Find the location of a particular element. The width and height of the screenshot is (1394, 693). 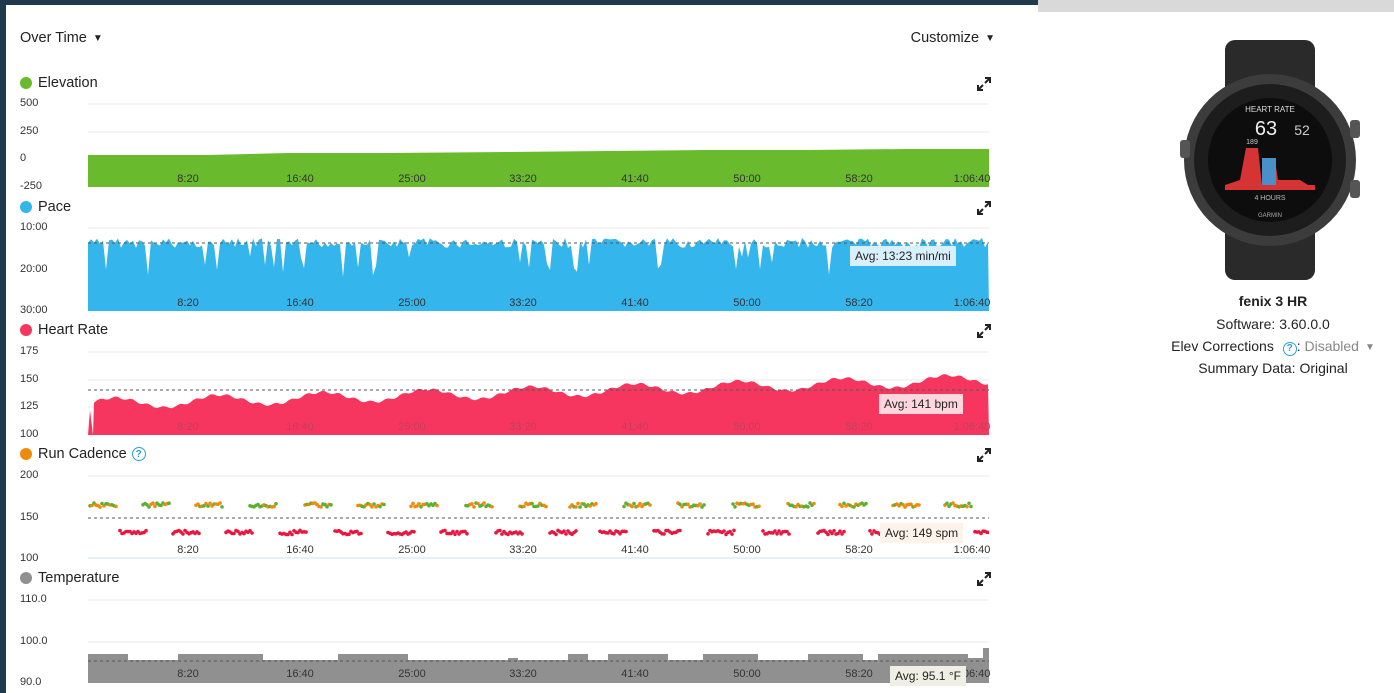

software-row: Software: 3.60.0.0 is located at coordinates (1272, 324).